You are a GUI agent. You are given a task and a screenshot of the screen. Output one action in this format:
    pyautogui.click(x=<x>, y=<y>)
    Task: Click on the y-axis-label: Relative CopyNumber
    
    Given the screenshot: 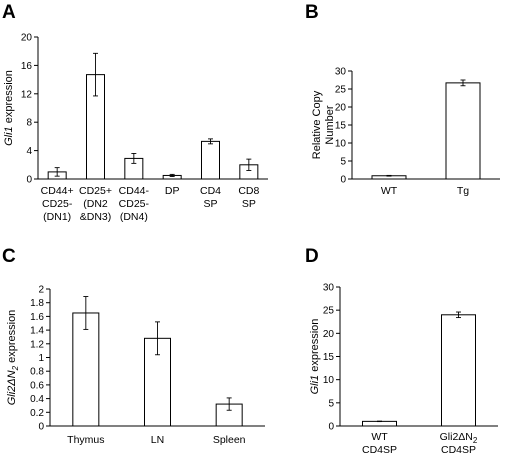 What is the action you would take?
    pyautogui.click(x=323, y=124)
    